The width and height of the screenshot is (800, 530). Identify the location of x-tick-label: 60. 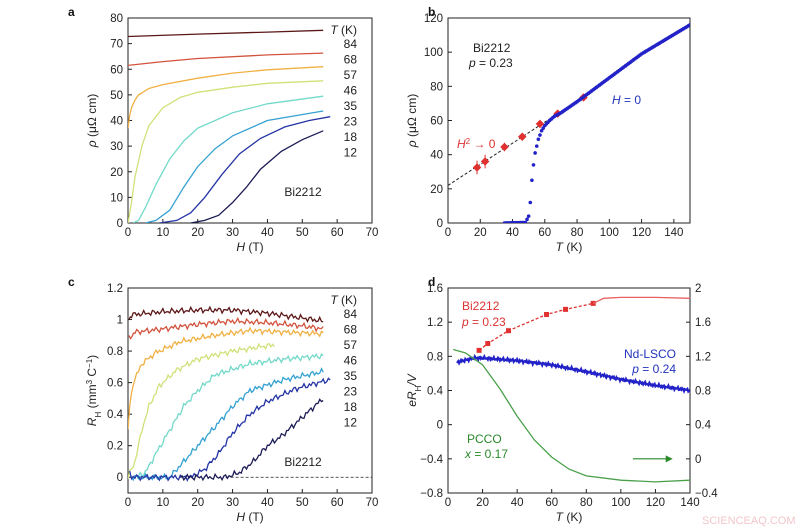
(544, 233).